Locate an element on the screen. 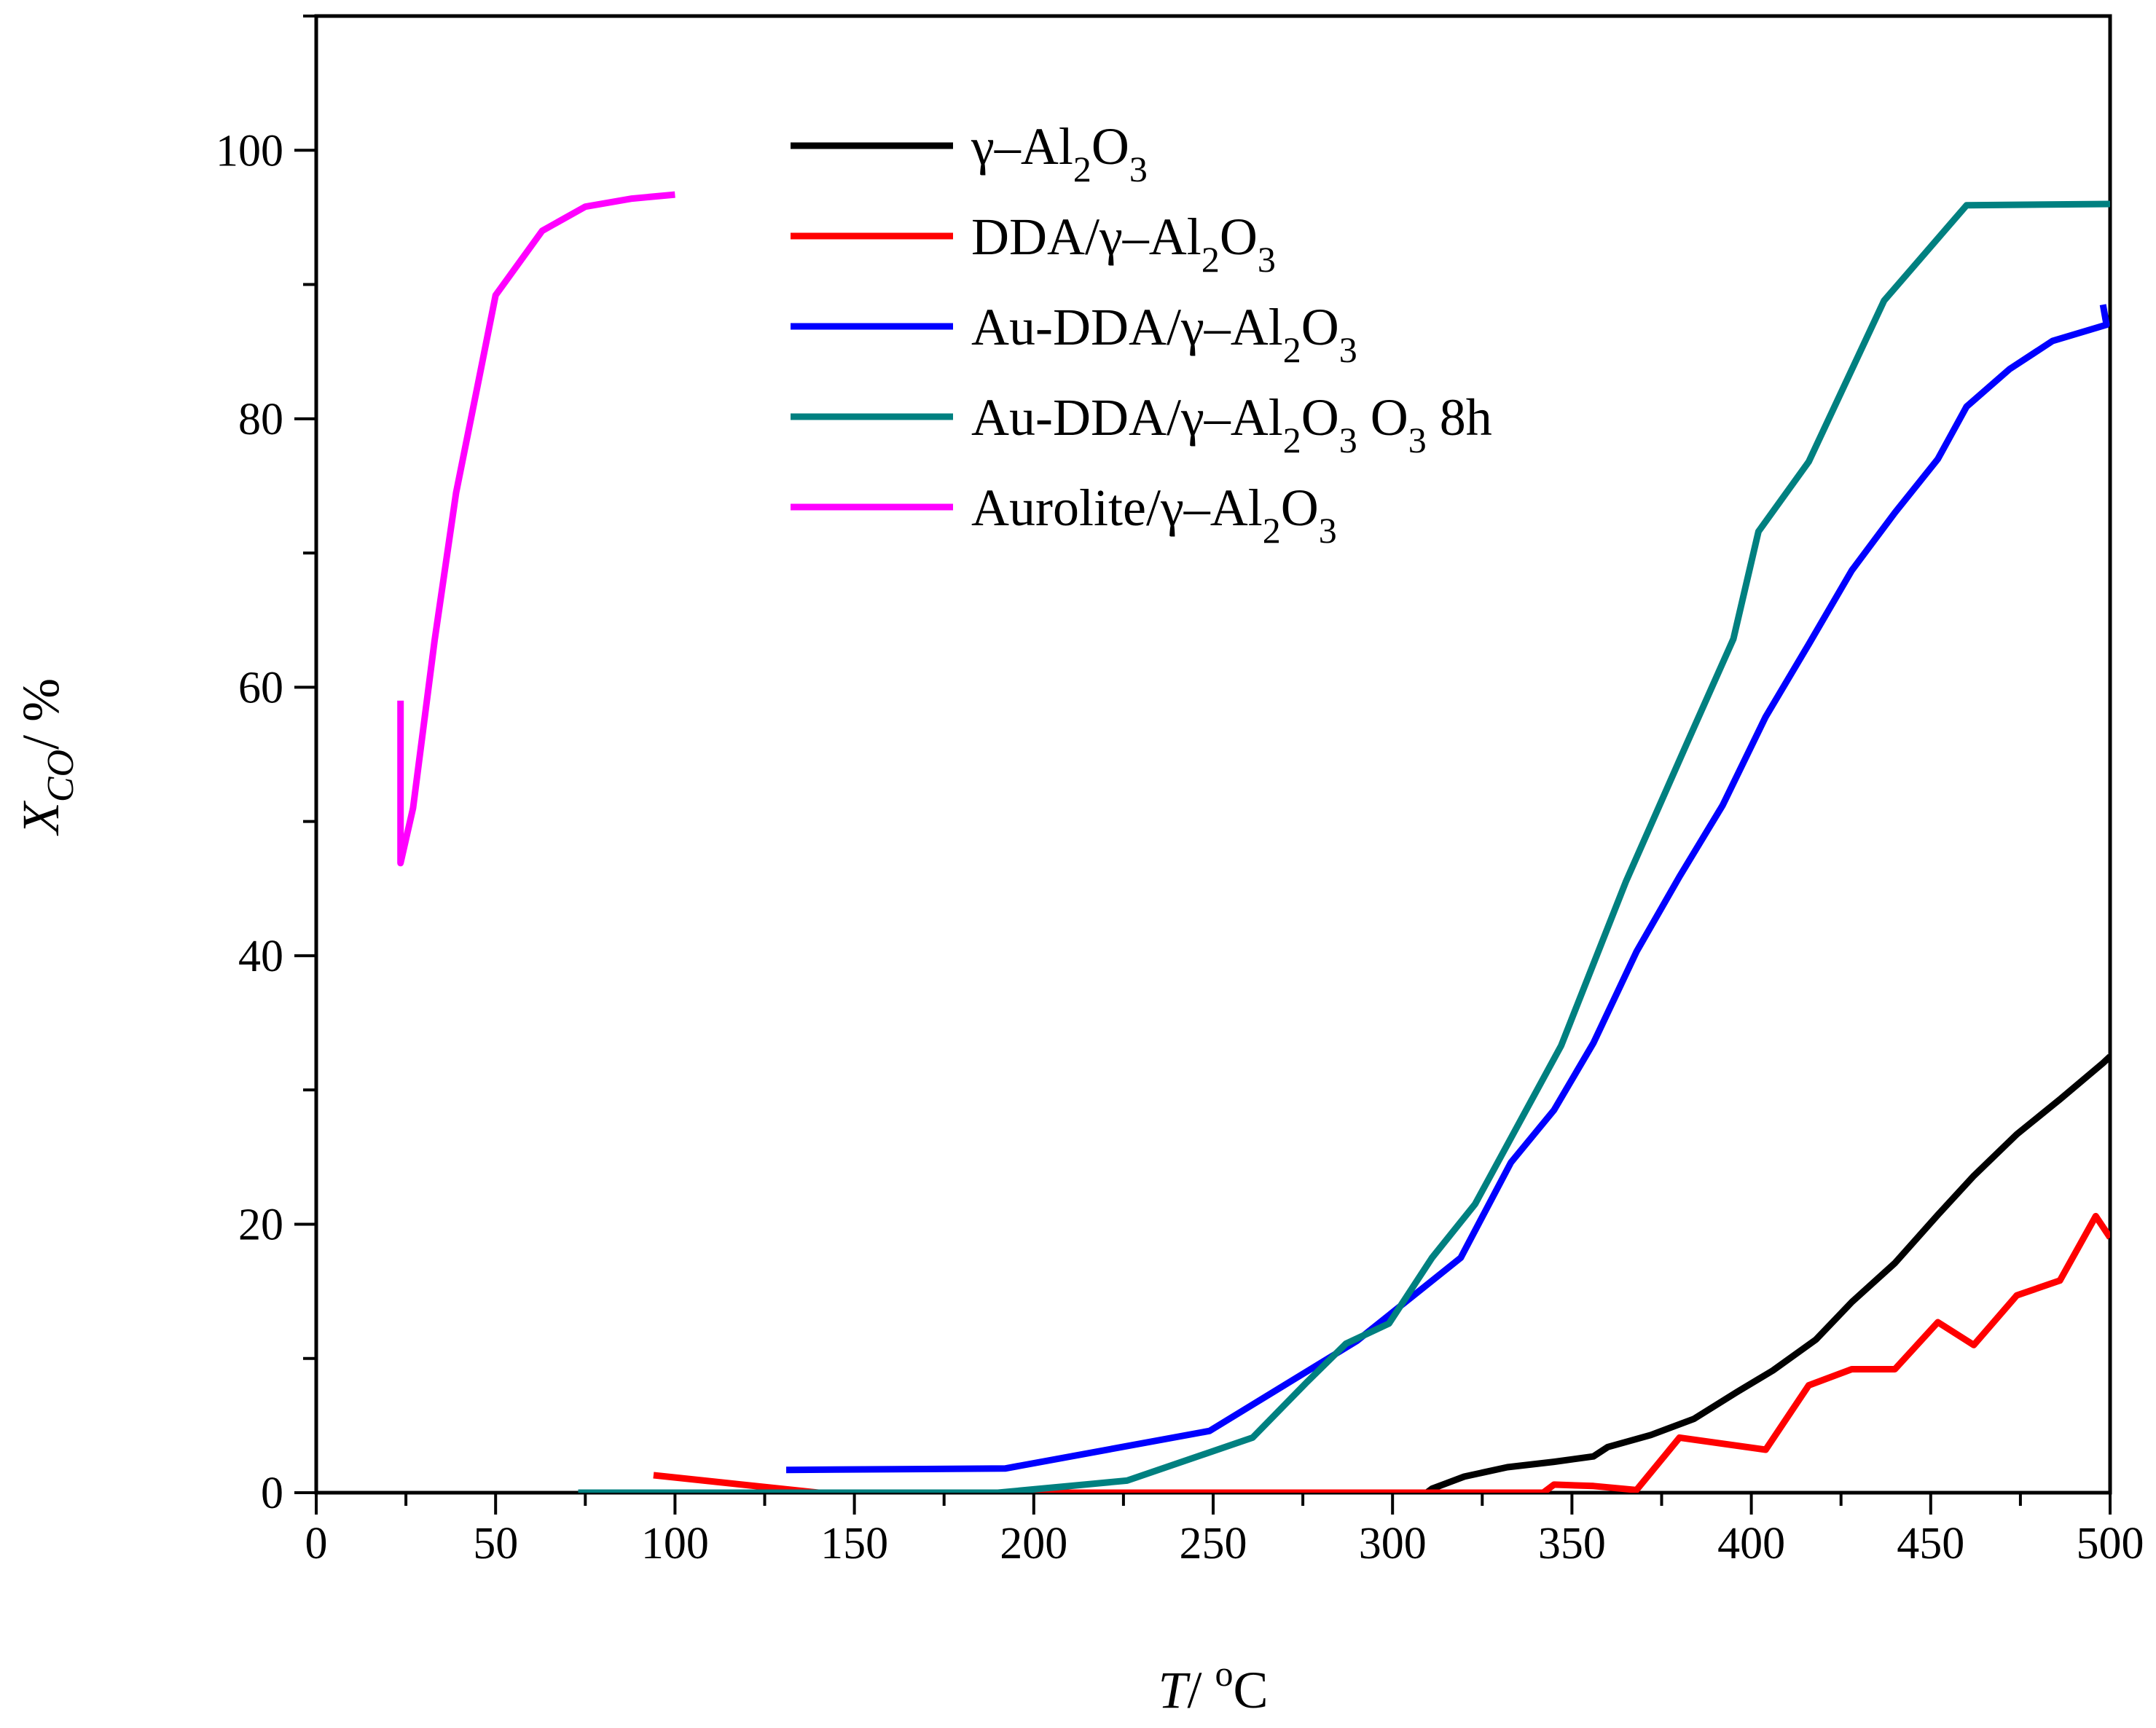 The image size is (2156, 1728). y-axis-title-var: X is located at coordinates (41, 818).